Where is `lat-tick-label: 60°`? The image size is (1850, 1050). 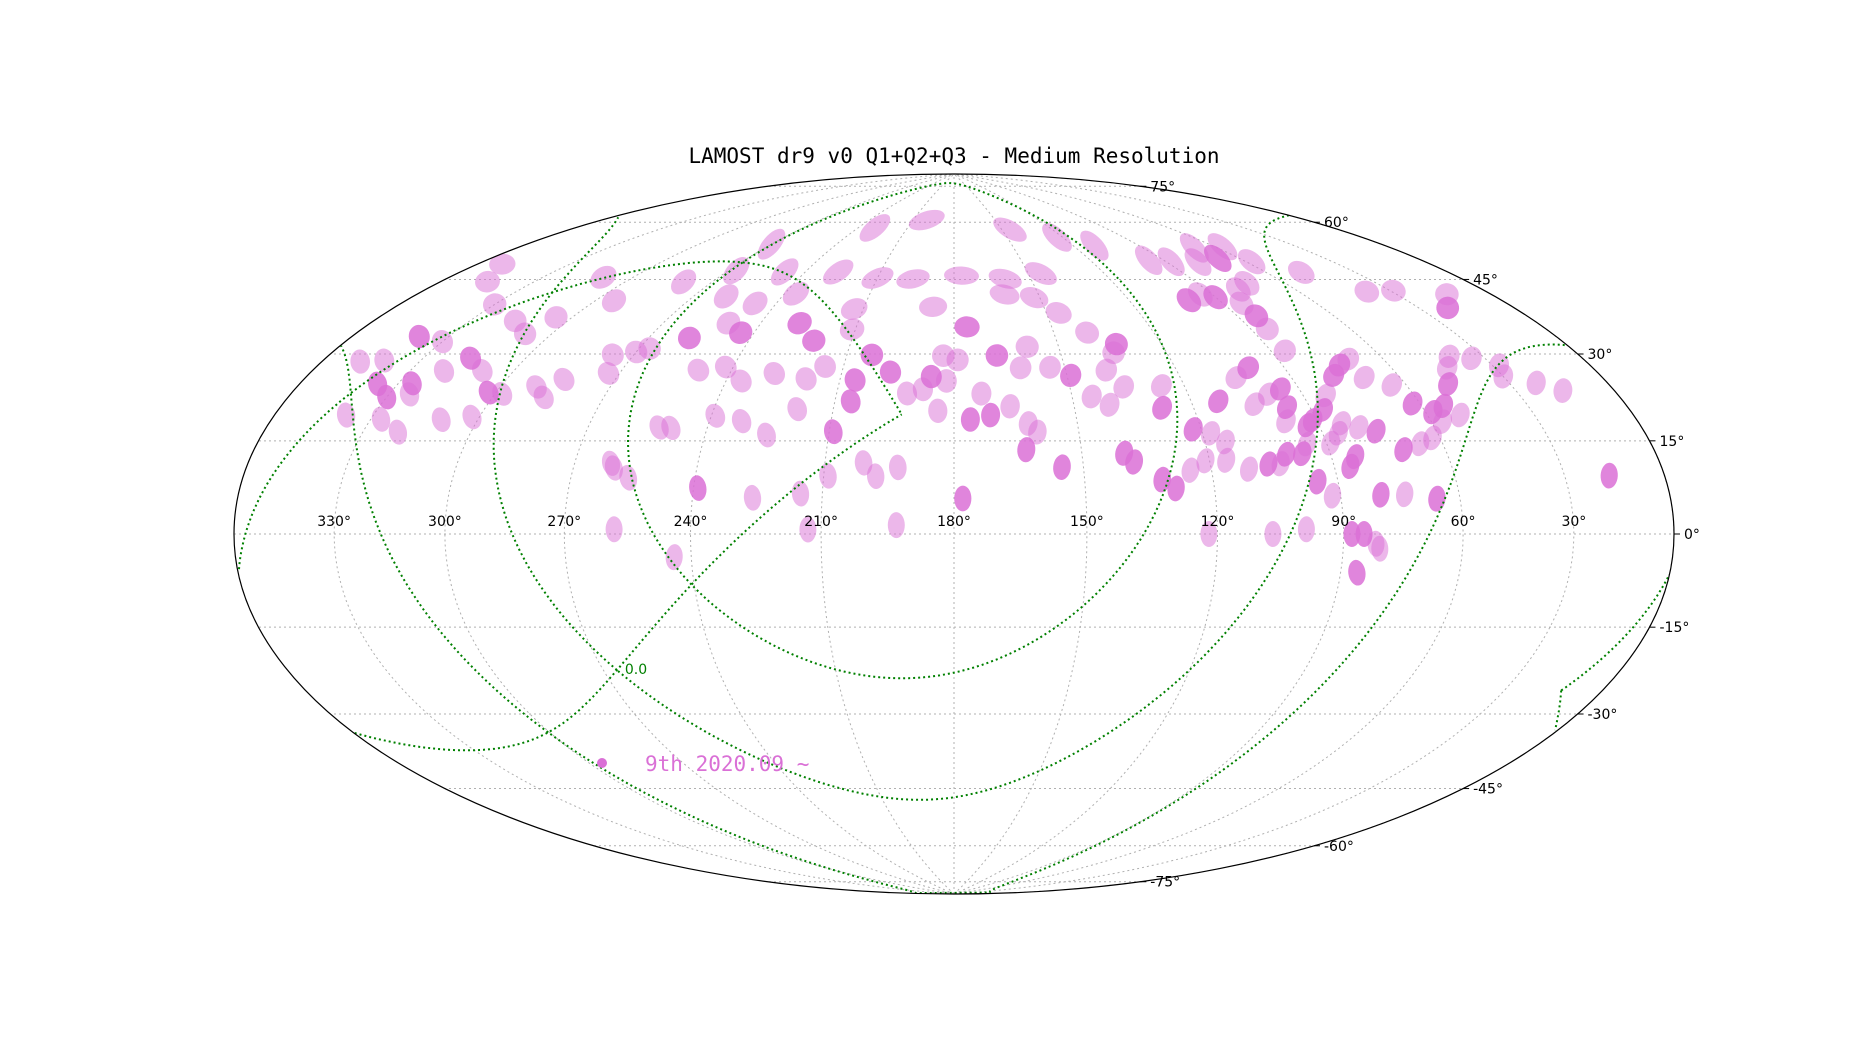
lat-tick-label: 60° is located at coordinates (1336, 223).